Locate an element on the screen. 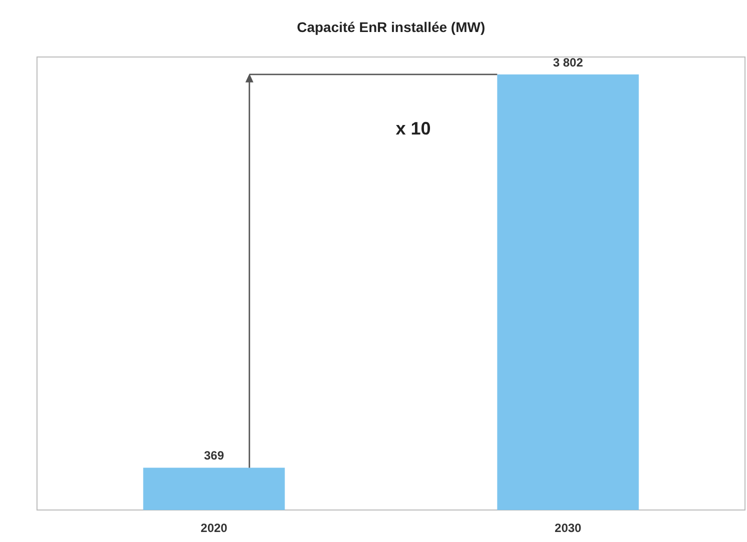  x-tick-label: 2020 is located at coordinates (214, 528).